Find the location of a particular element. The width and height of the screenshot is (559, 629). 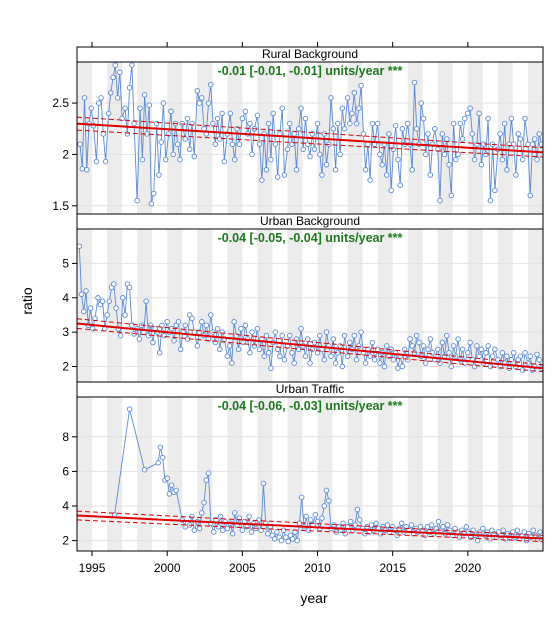

y-tick-label: 3 is located at coordinates (65, 332).